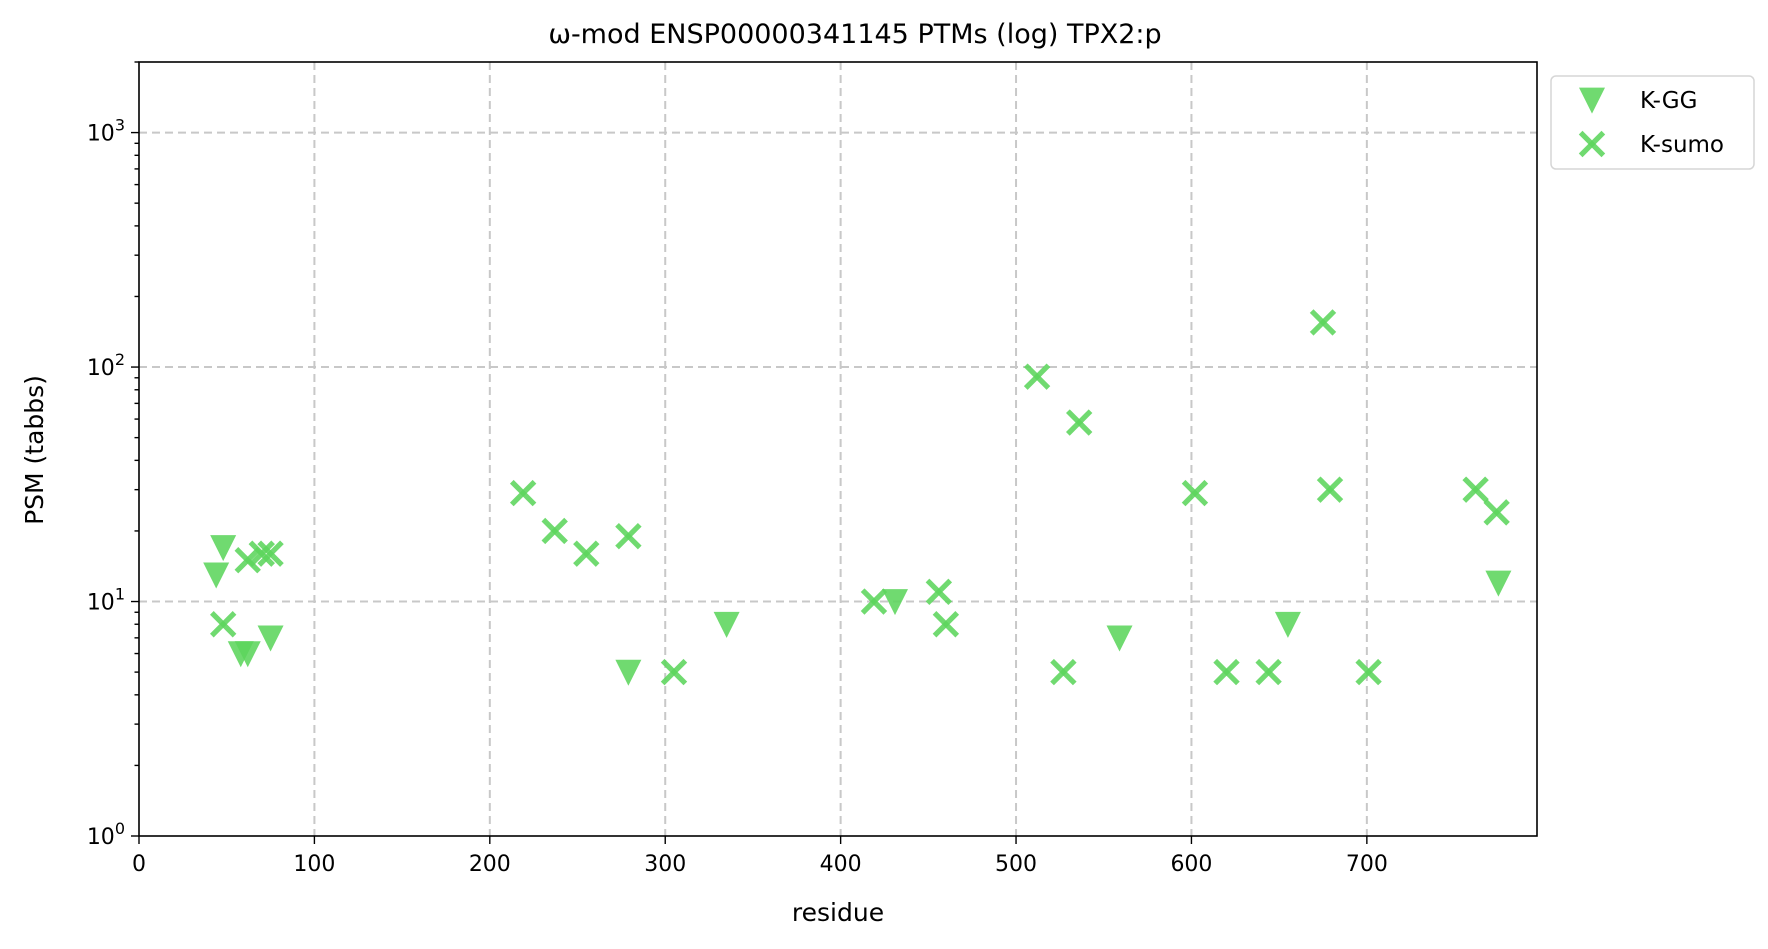 The height and width of the screenshot is (949, 1768). Describe the element at coordinates (106, 600) in the screenshot. I see `y-tick-label: 10¹` at that location.